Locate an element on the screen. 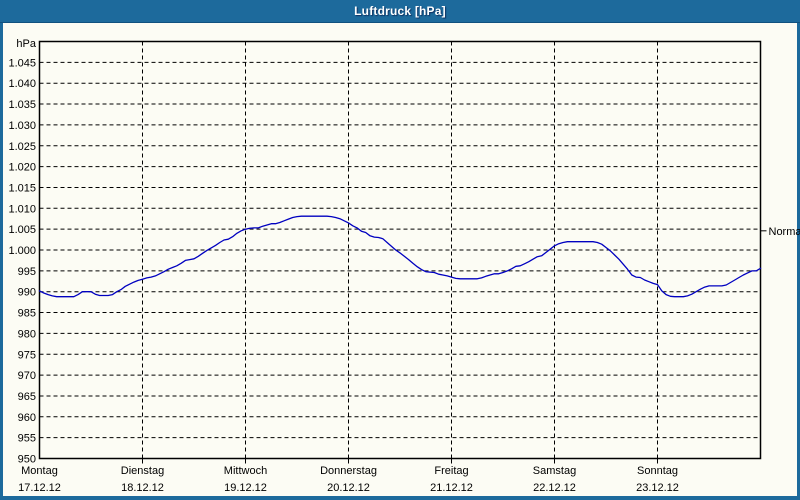 The height and width of the screenshot is (500, 800). x-date-label: 21.12.12 is located at coordinates (451, 488).